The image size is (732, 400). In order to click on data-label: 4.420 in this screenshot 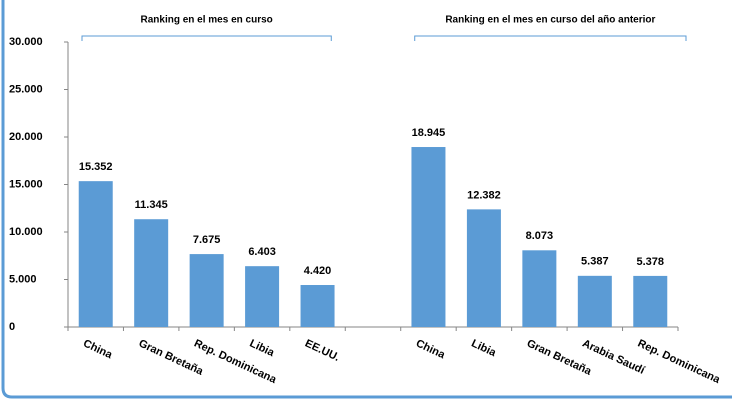, I will do `click(318, 271)`.